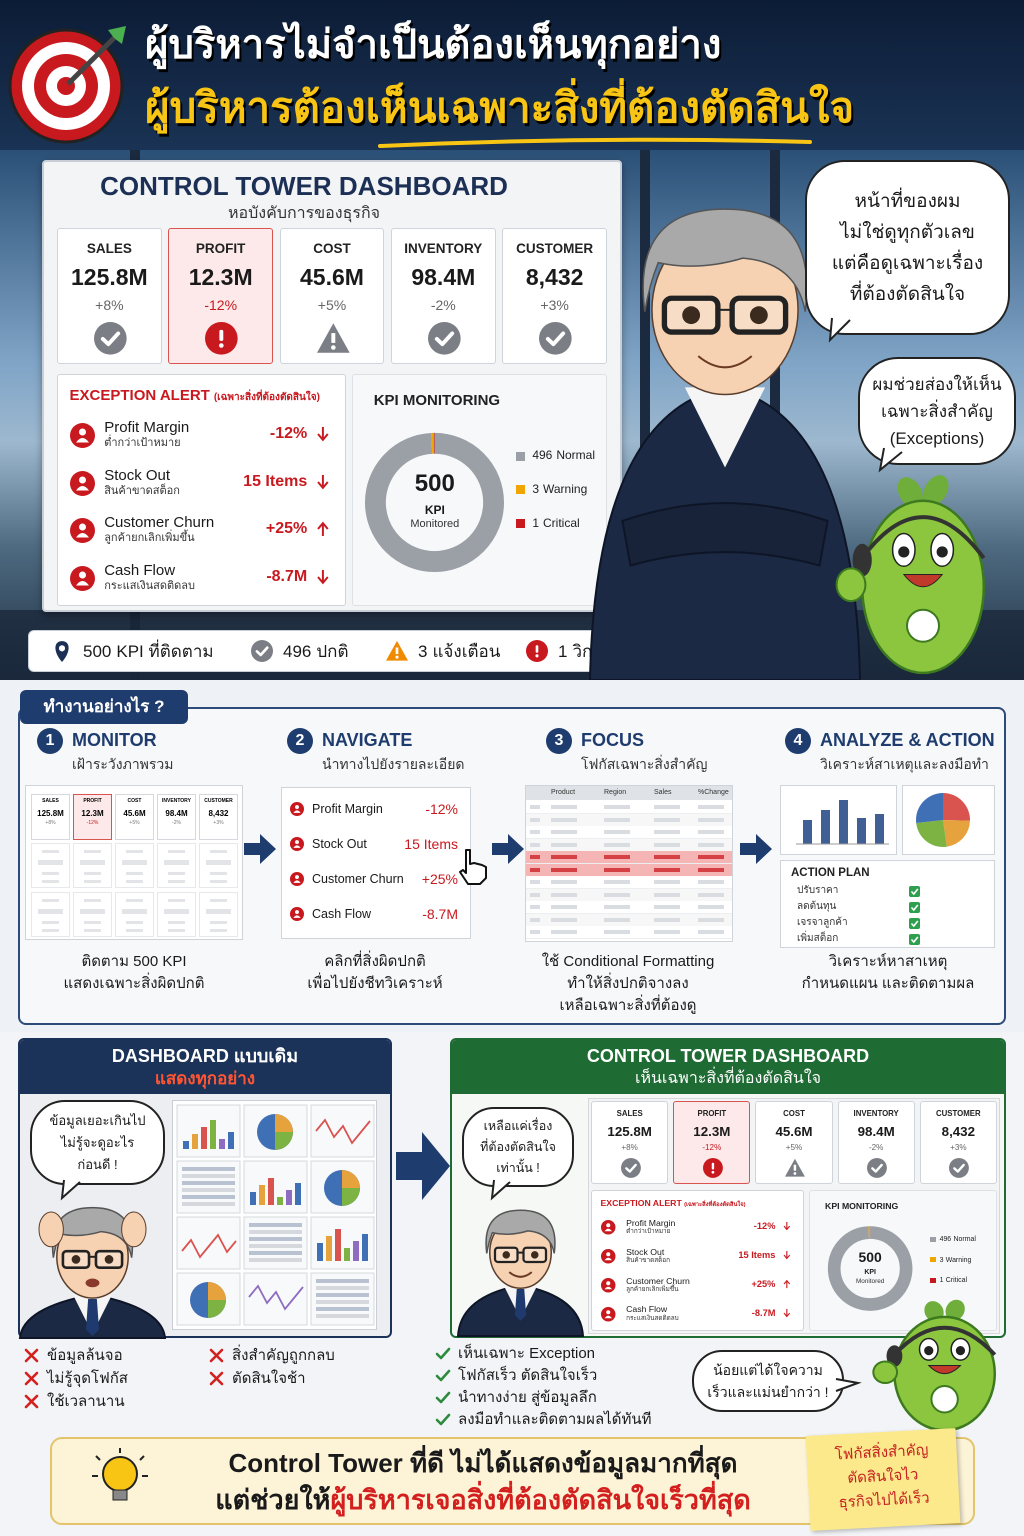 The height and width of the screenshot is (1536, 1024). Describe the element at coordinates (393, 764) in the screenshot. I see `step-subtitle: นำทางไปยังรายละเอียด` at that location.